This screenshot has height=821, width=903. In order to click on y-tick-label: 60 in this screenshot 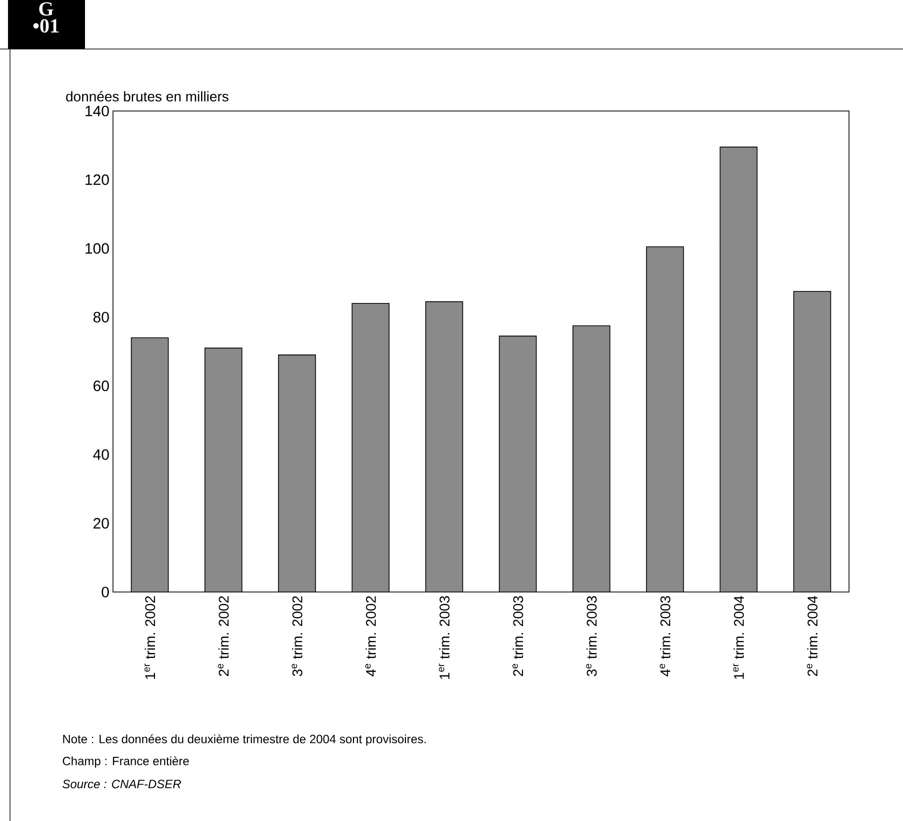, I will do `click(101, 386)`.